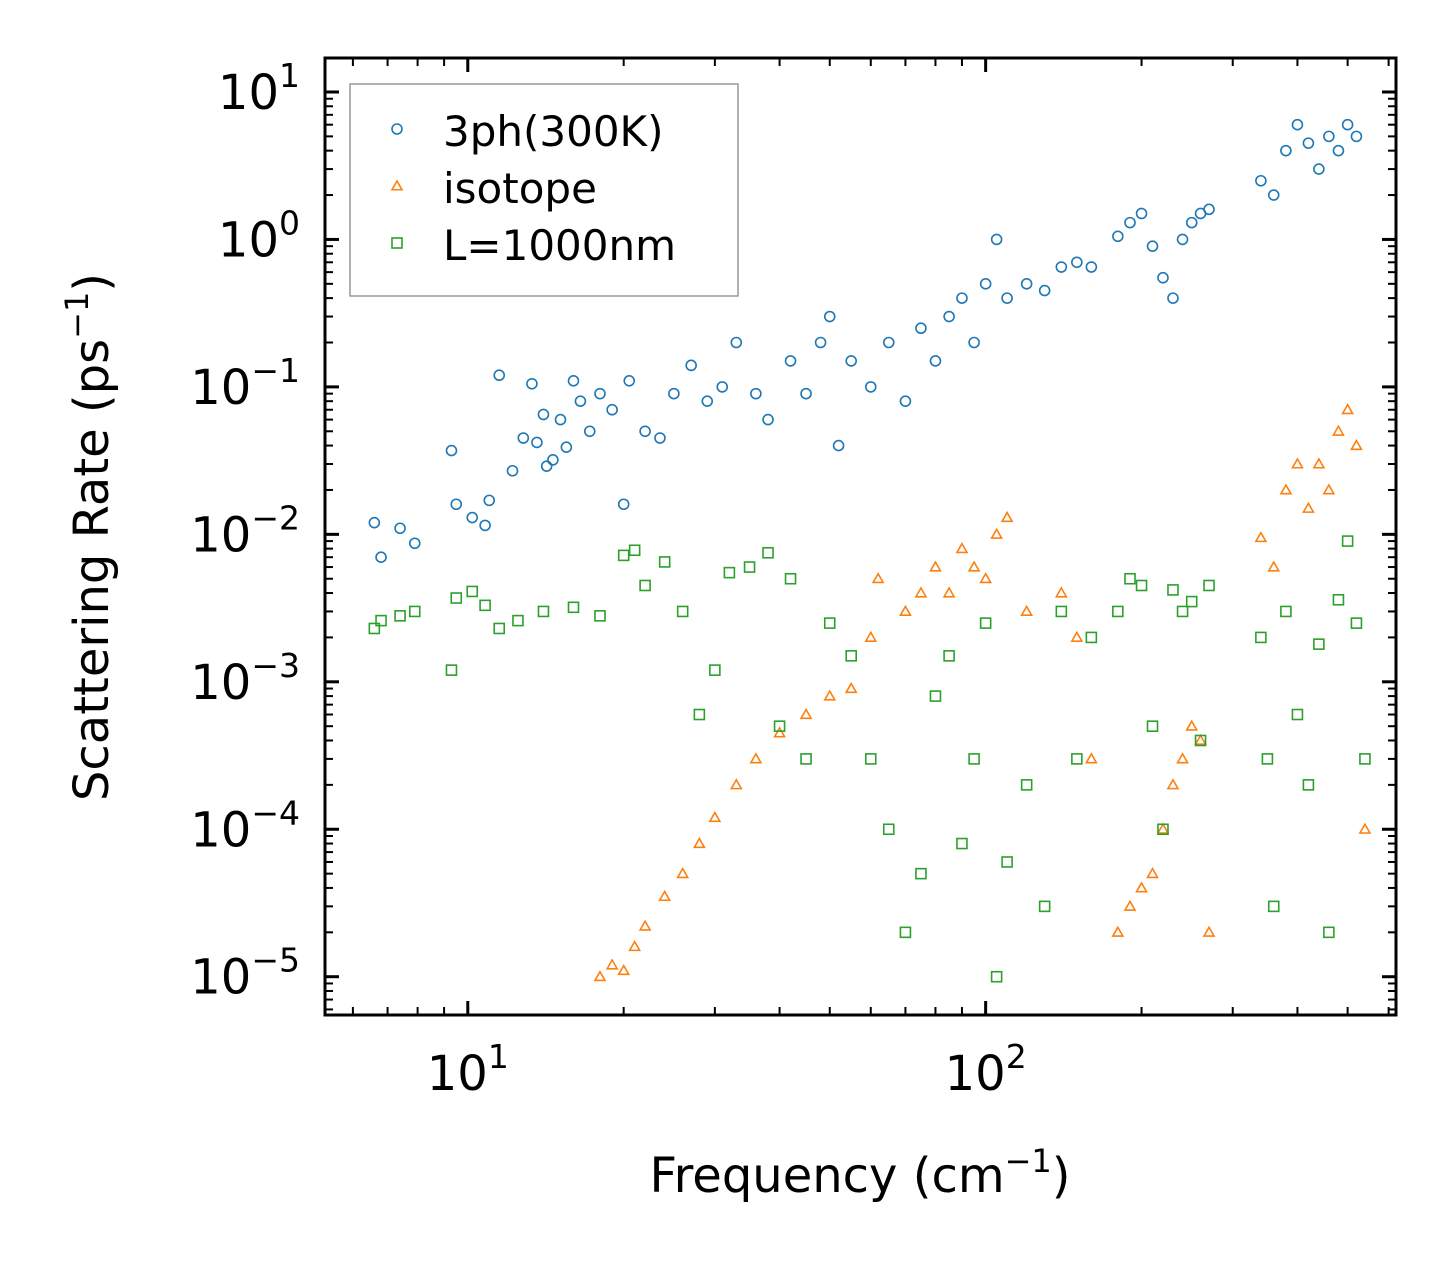 This screenshot has height=1265, width=1455. What do you see at coordinates (859, 1173) in the screenshot?
I see `x-axis-label: Frequency (cm−1)` at bounding box center [859, 1173].